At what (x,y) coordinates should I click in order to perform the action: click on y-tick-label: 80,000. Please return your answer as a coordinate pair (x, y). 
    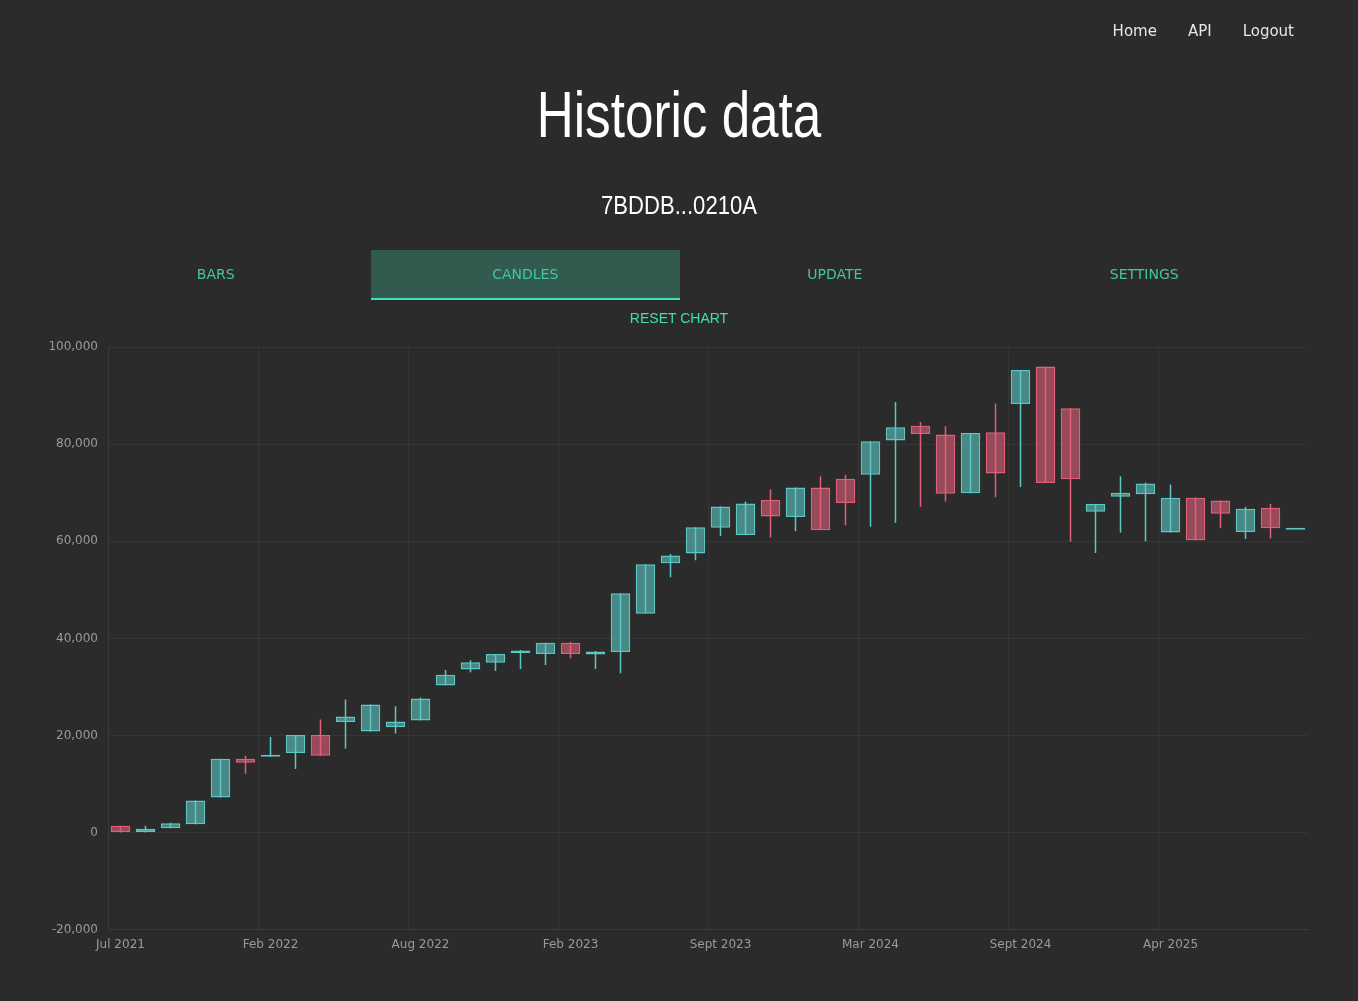
    Looking at the image, I should click on (77, 443).